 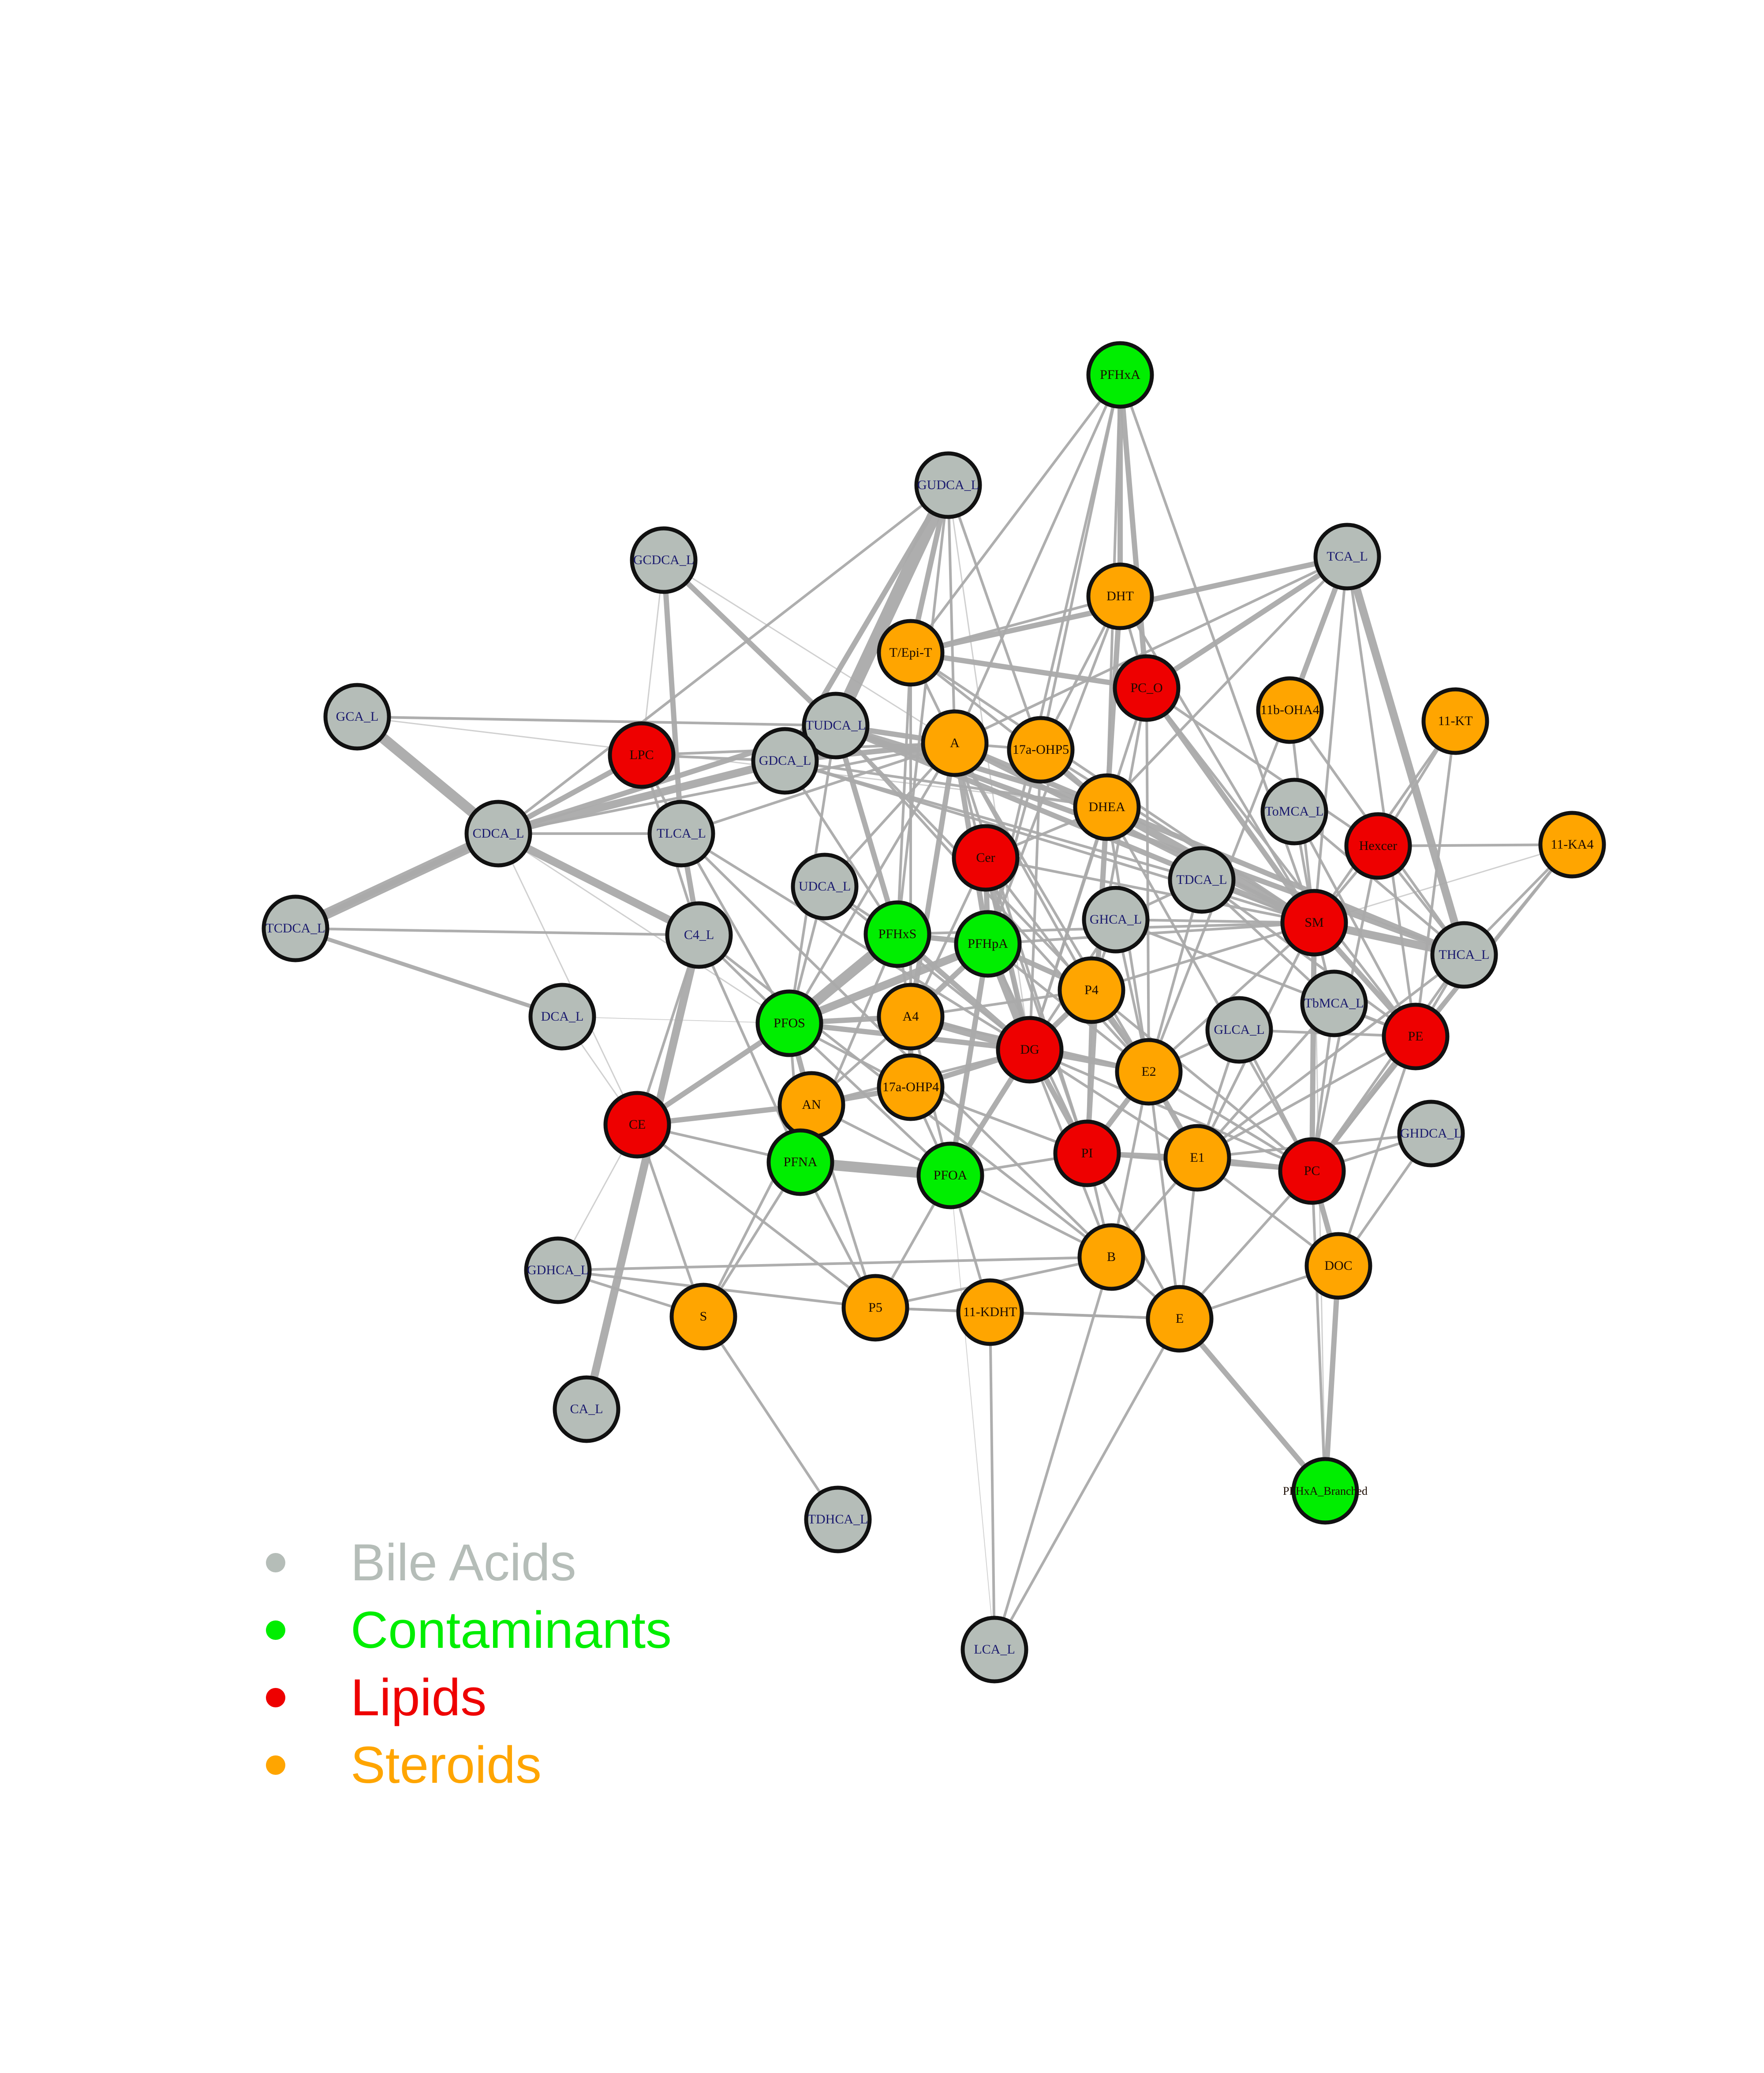 What do you see at coordinates (955, 743) in the screenshot?
I see `node-a: A` at bounding box center [955, 743].